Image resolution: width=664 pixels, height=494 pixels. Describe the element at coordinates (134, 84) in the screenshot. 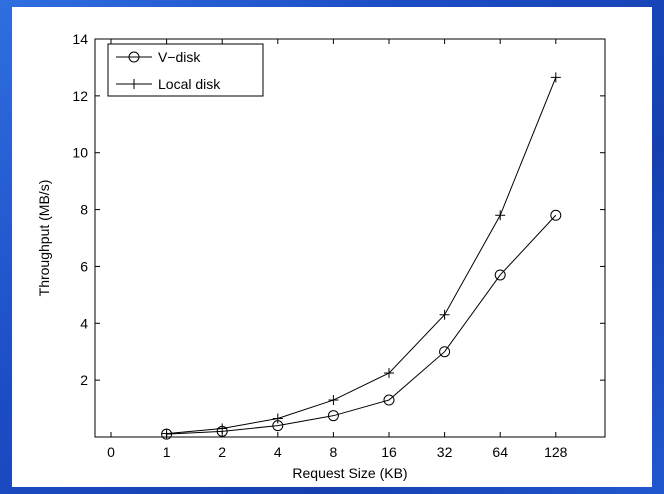

I see `legend-marker-local` at that location.